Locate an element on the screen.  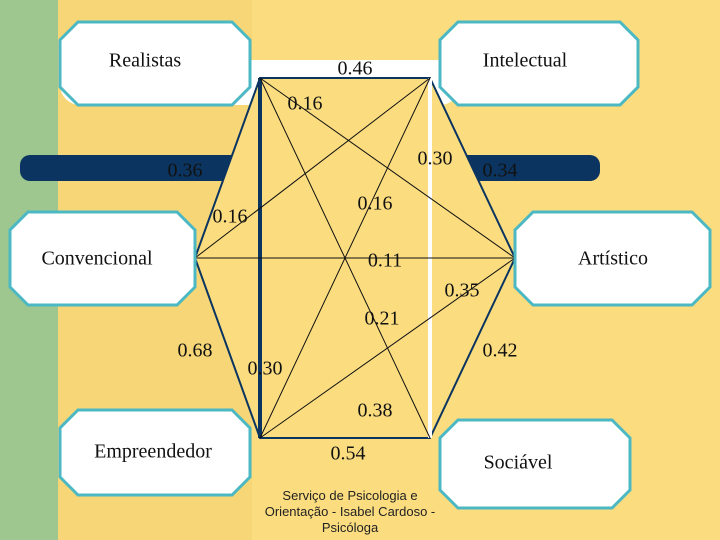
node-label: Intelectual is located at coordinates (525, 61).